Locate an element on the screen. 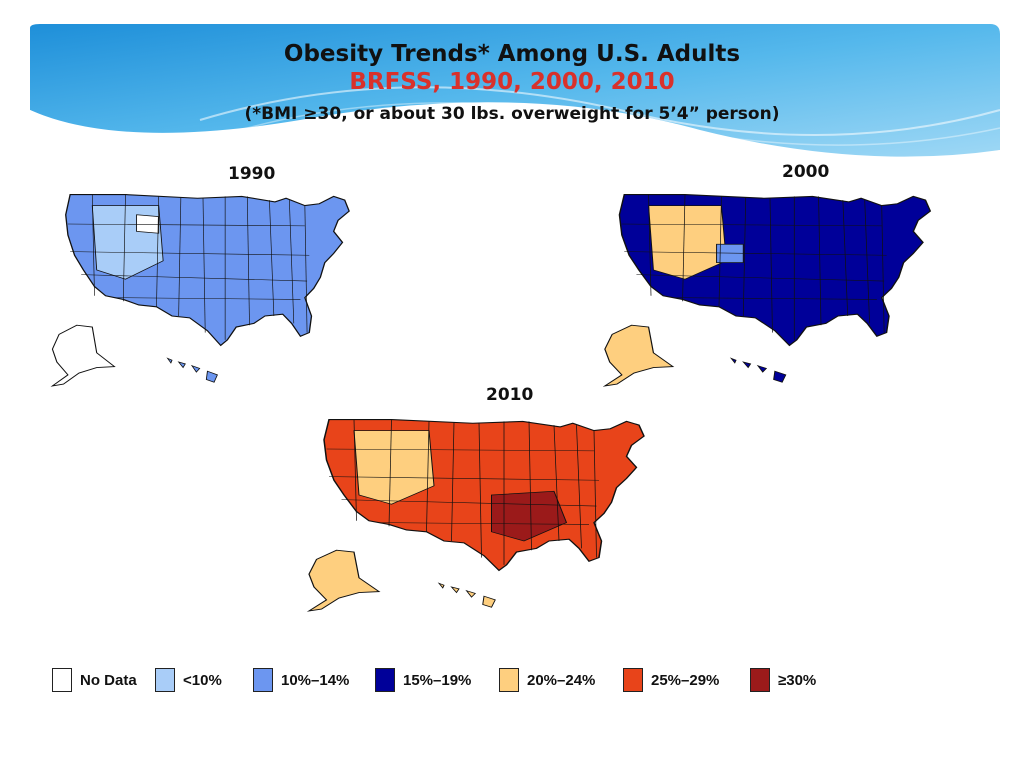  page-subtitle: BRFSS, 1990, 2000, 2010 is located at coordinates (512, 82).